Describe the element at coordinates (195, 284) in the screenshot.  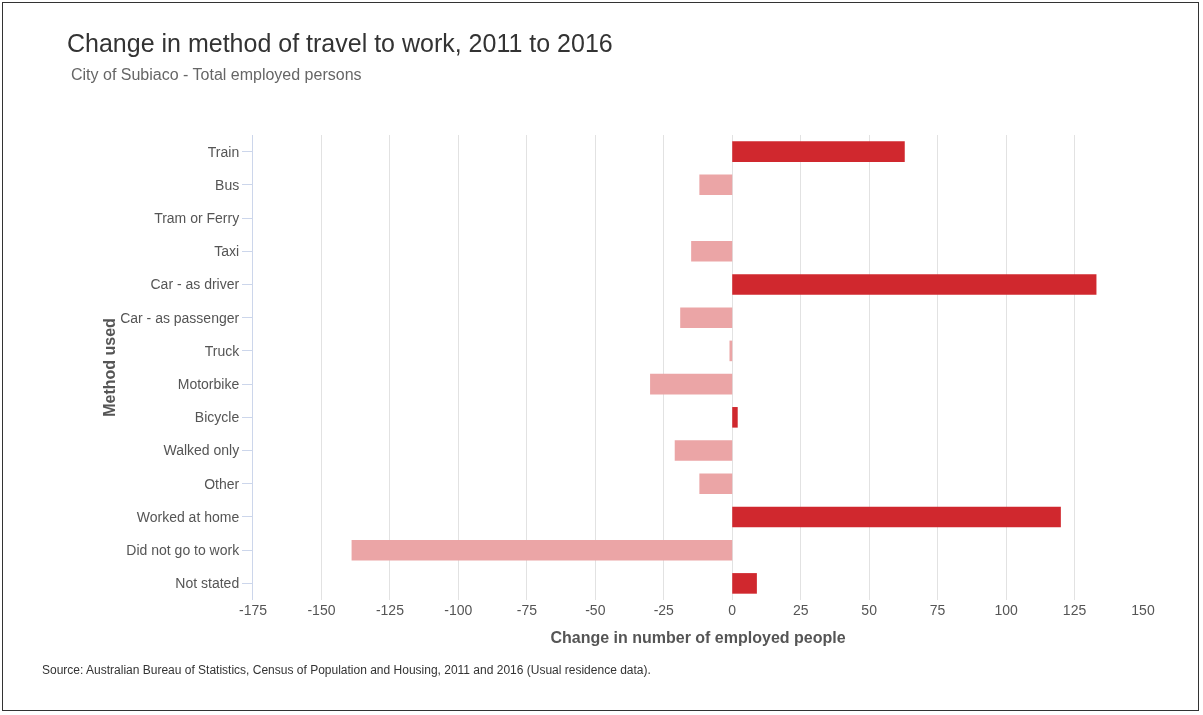
I see `y-tick-label: Car - as driver` at that location.